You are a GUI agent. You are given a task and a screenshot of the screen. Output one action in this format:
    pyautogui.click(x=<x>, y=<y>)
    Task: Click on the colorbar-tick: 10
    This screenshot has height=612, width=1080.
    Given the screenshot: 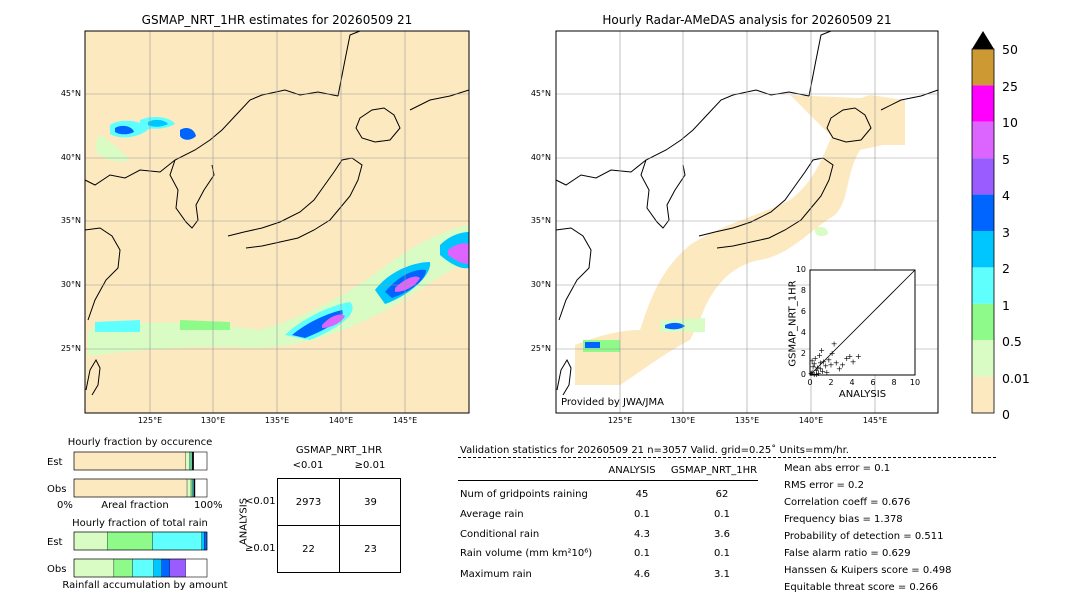 What is the action you would take?
    pyautogui.click(x=1010, y=122)
    